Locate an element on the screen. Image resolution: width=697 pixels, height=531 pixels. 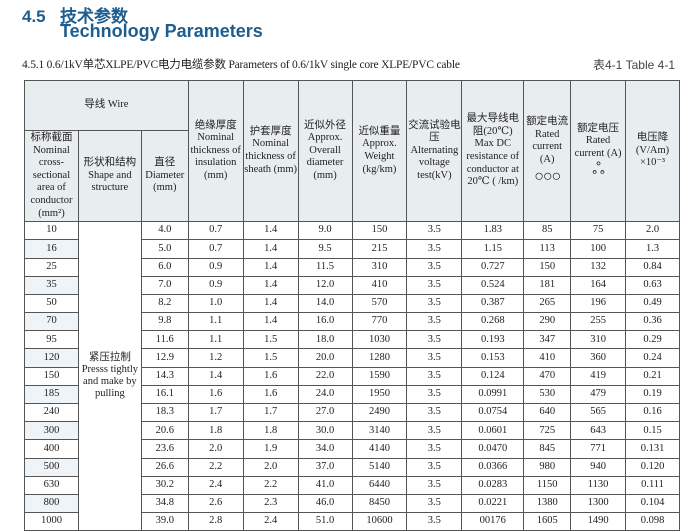
table-cell: 34.8 is located at coordinates (164, 503).